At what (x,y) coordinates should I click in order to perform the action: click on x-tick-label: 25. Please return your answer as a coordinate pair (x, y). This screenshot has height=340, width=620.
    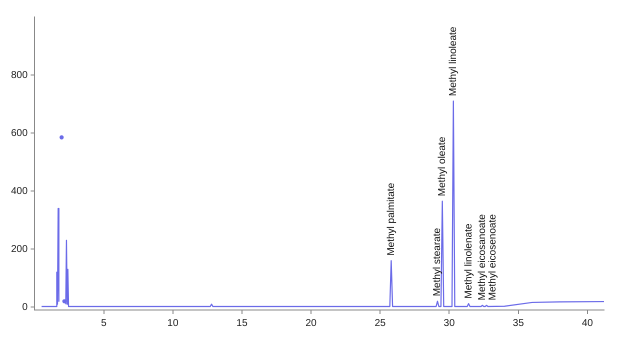
    Looking at the image, I should click on (380, 323).